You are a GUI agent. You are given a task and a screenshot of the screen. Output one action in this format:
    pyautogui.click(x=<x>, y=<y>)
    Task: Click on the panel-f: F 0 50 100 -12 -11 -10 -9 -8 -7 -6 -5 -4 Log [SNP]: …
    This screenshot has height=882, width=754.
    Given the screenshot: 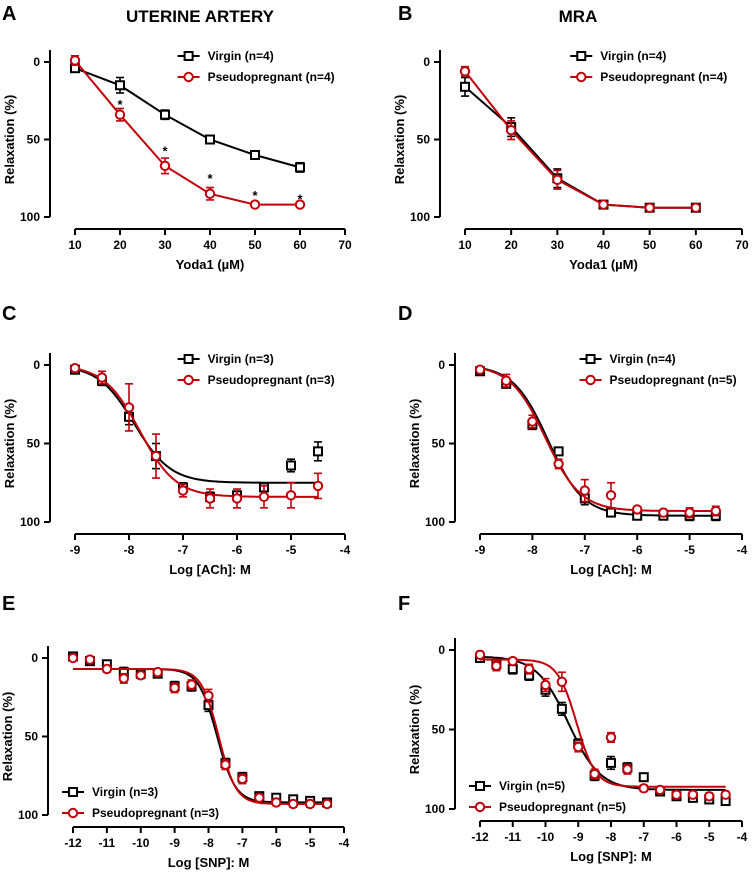 What is the action you would take?
    pyautogui.click(x=573, y=728)
    